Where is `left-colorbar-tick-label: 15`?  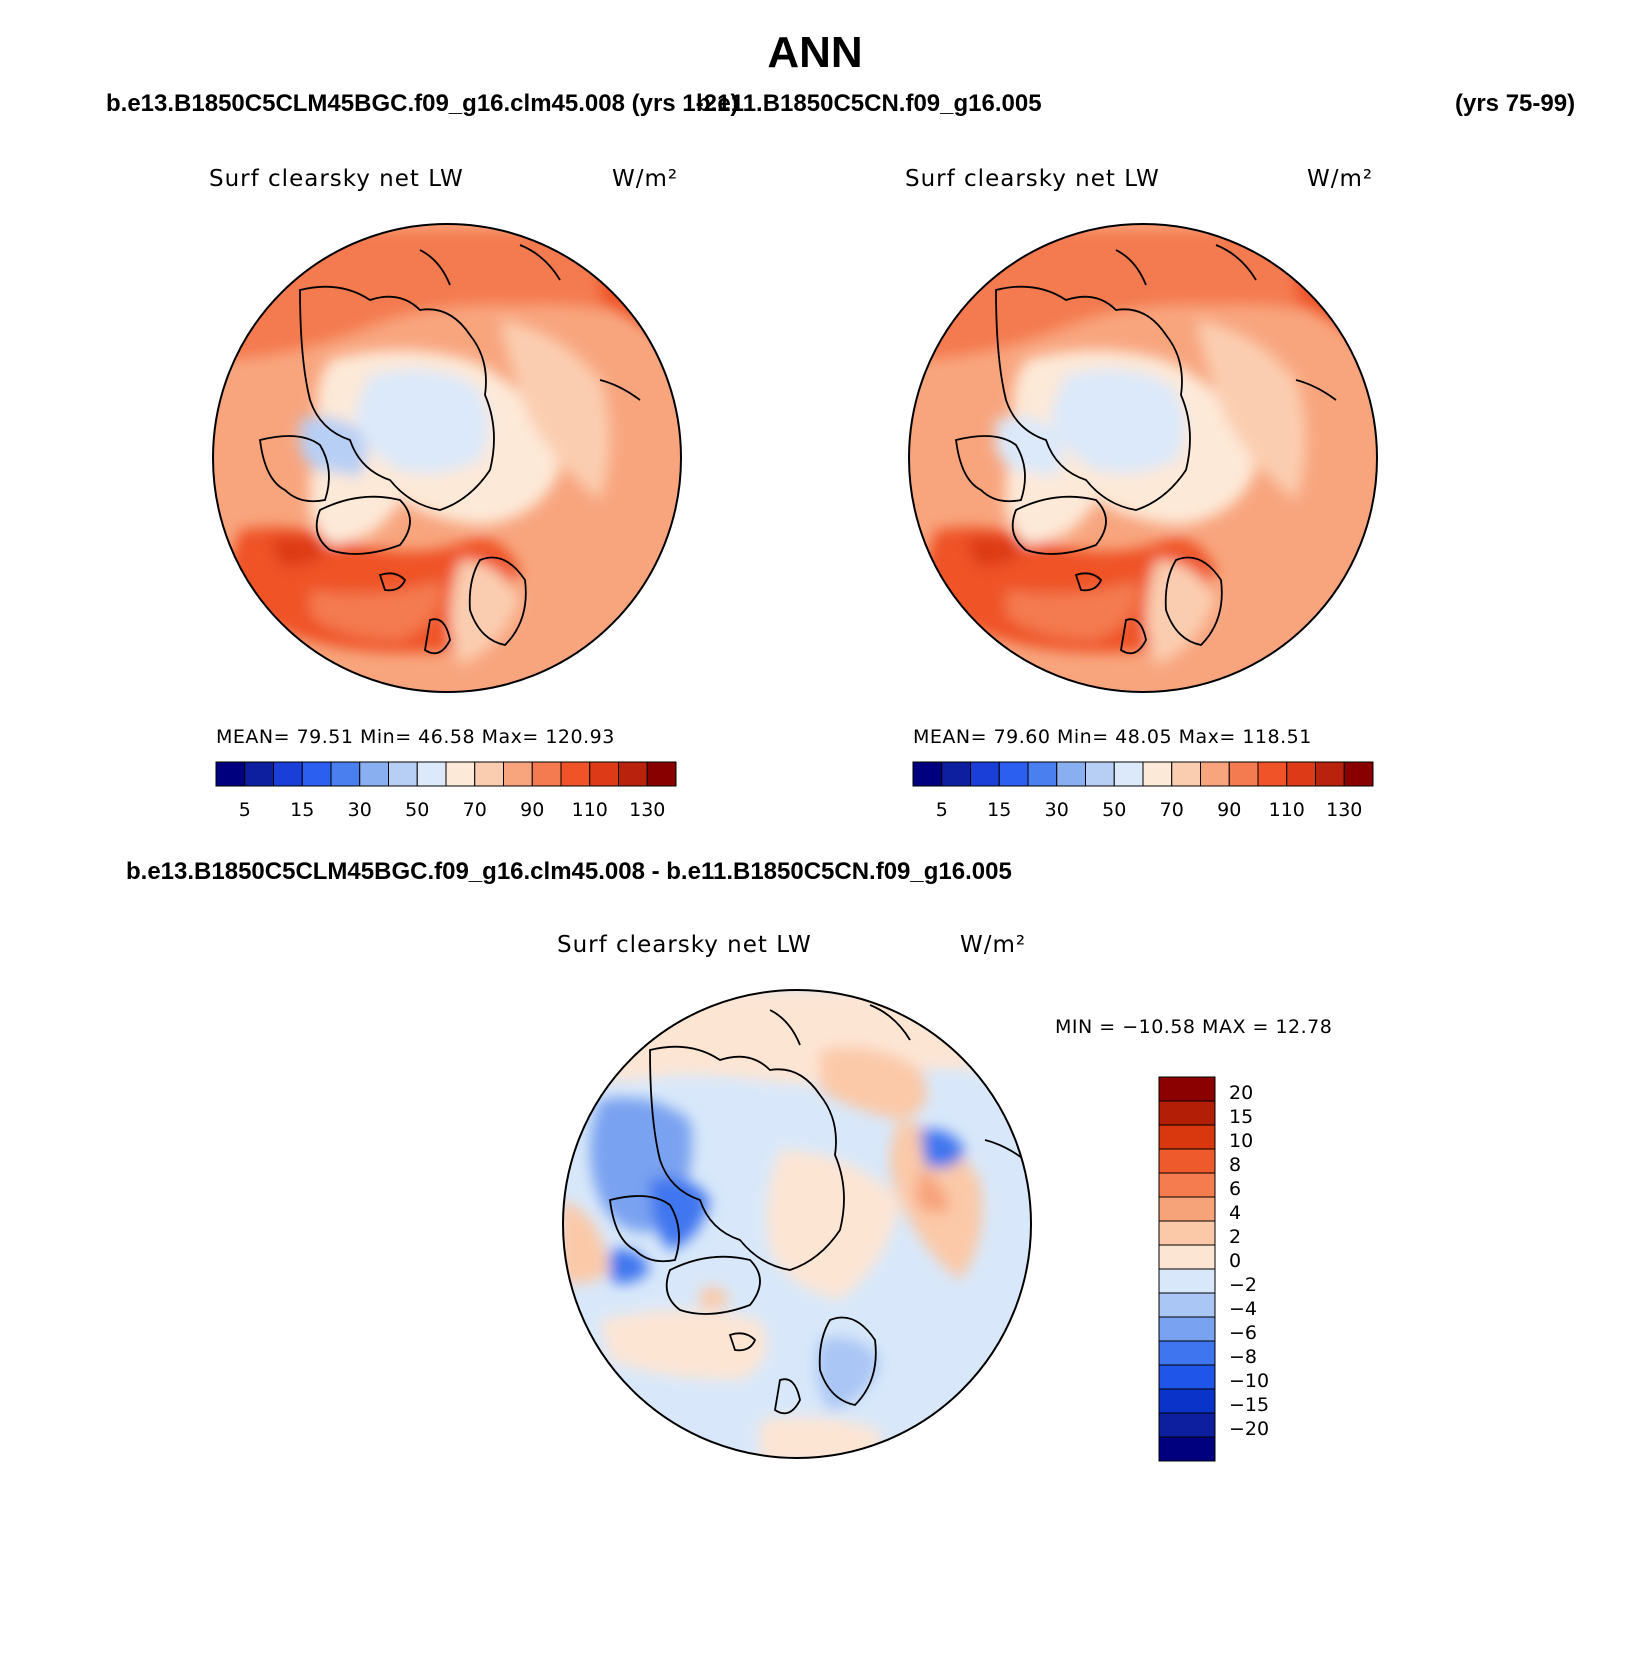 left-colorbar-tick-label: 15 is located at coordinates (302, 810).